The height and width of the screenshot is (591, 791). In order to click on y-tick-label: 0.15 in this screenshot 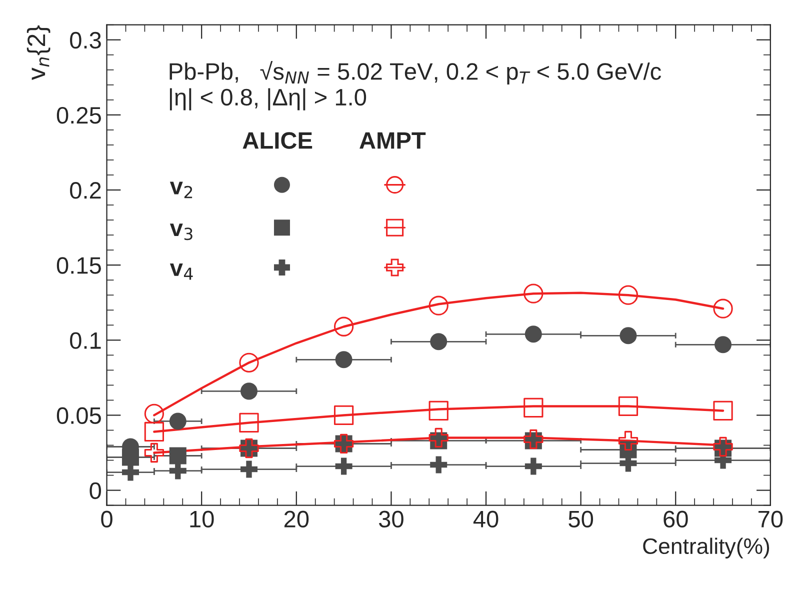, I will do `click(78, 265)`.